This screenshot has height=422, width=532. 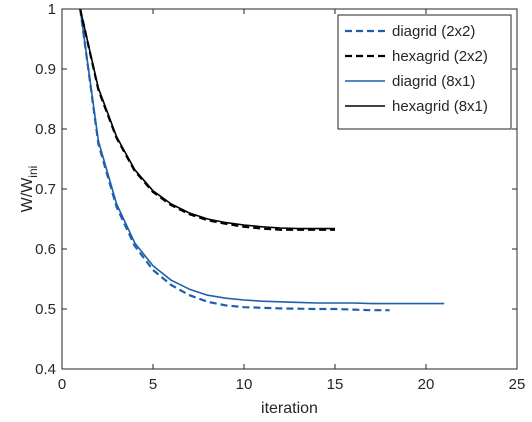 I want to click on legend-label-hexagrid-8x1: hexagrid (8x1), so click(x=440, y=106).